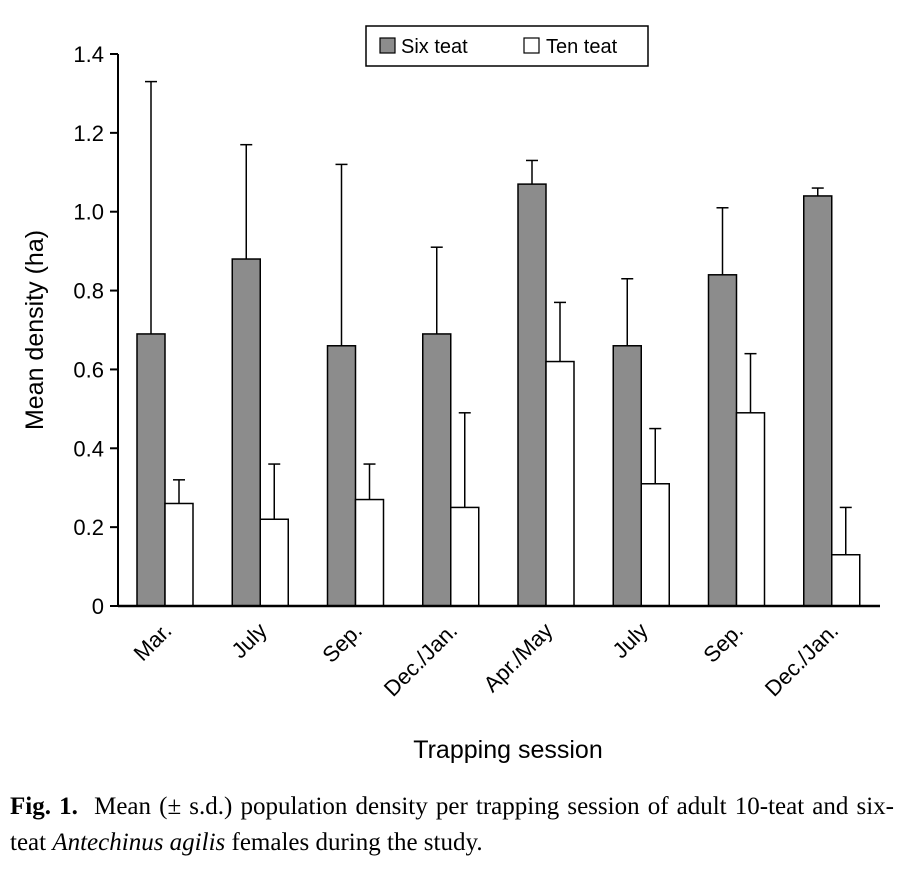  What do you see at coordinates (88, 212) in the screenshot?
I see `y-tick-label: 1.0` at bounding box center [88, 212].